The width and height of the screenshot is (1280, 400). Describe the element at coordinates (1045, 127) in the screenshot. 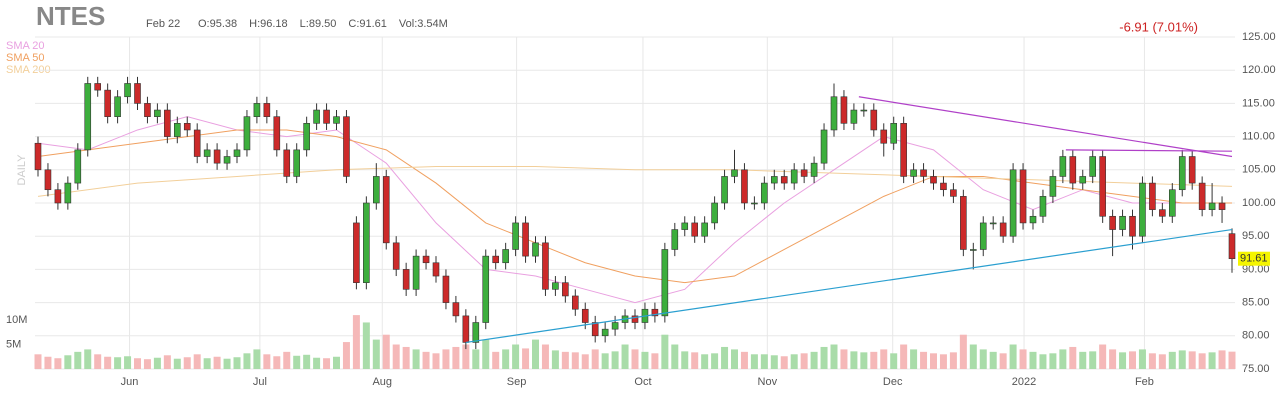

I see `trendline` at that location.